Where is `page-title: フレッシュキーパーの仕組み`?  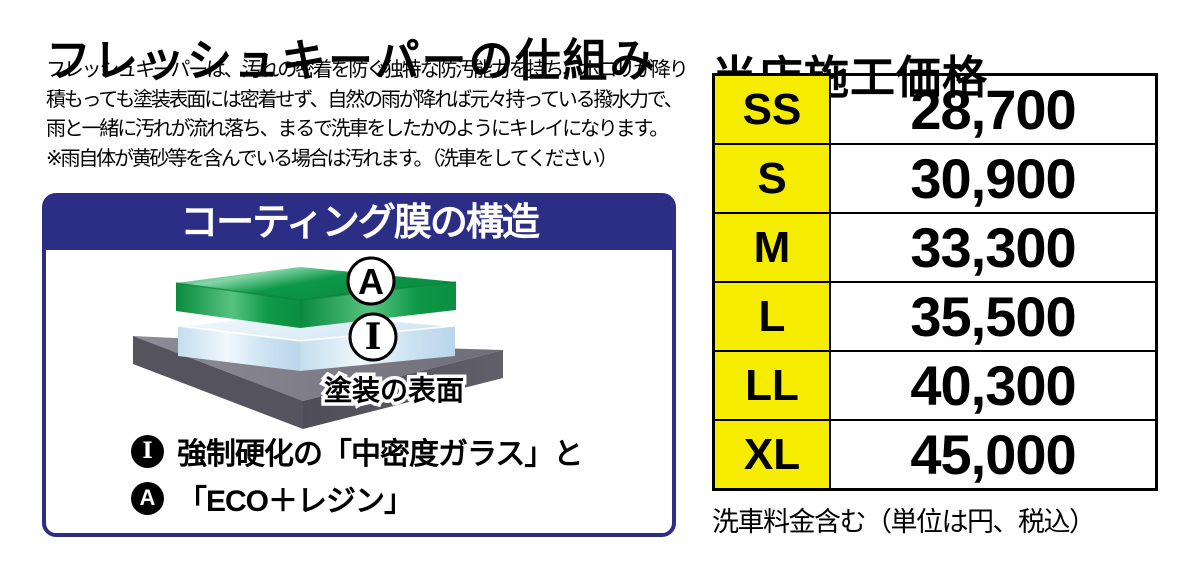
page-title: フレッシュキーパーの仕組み is located at coordinates (351, 61).